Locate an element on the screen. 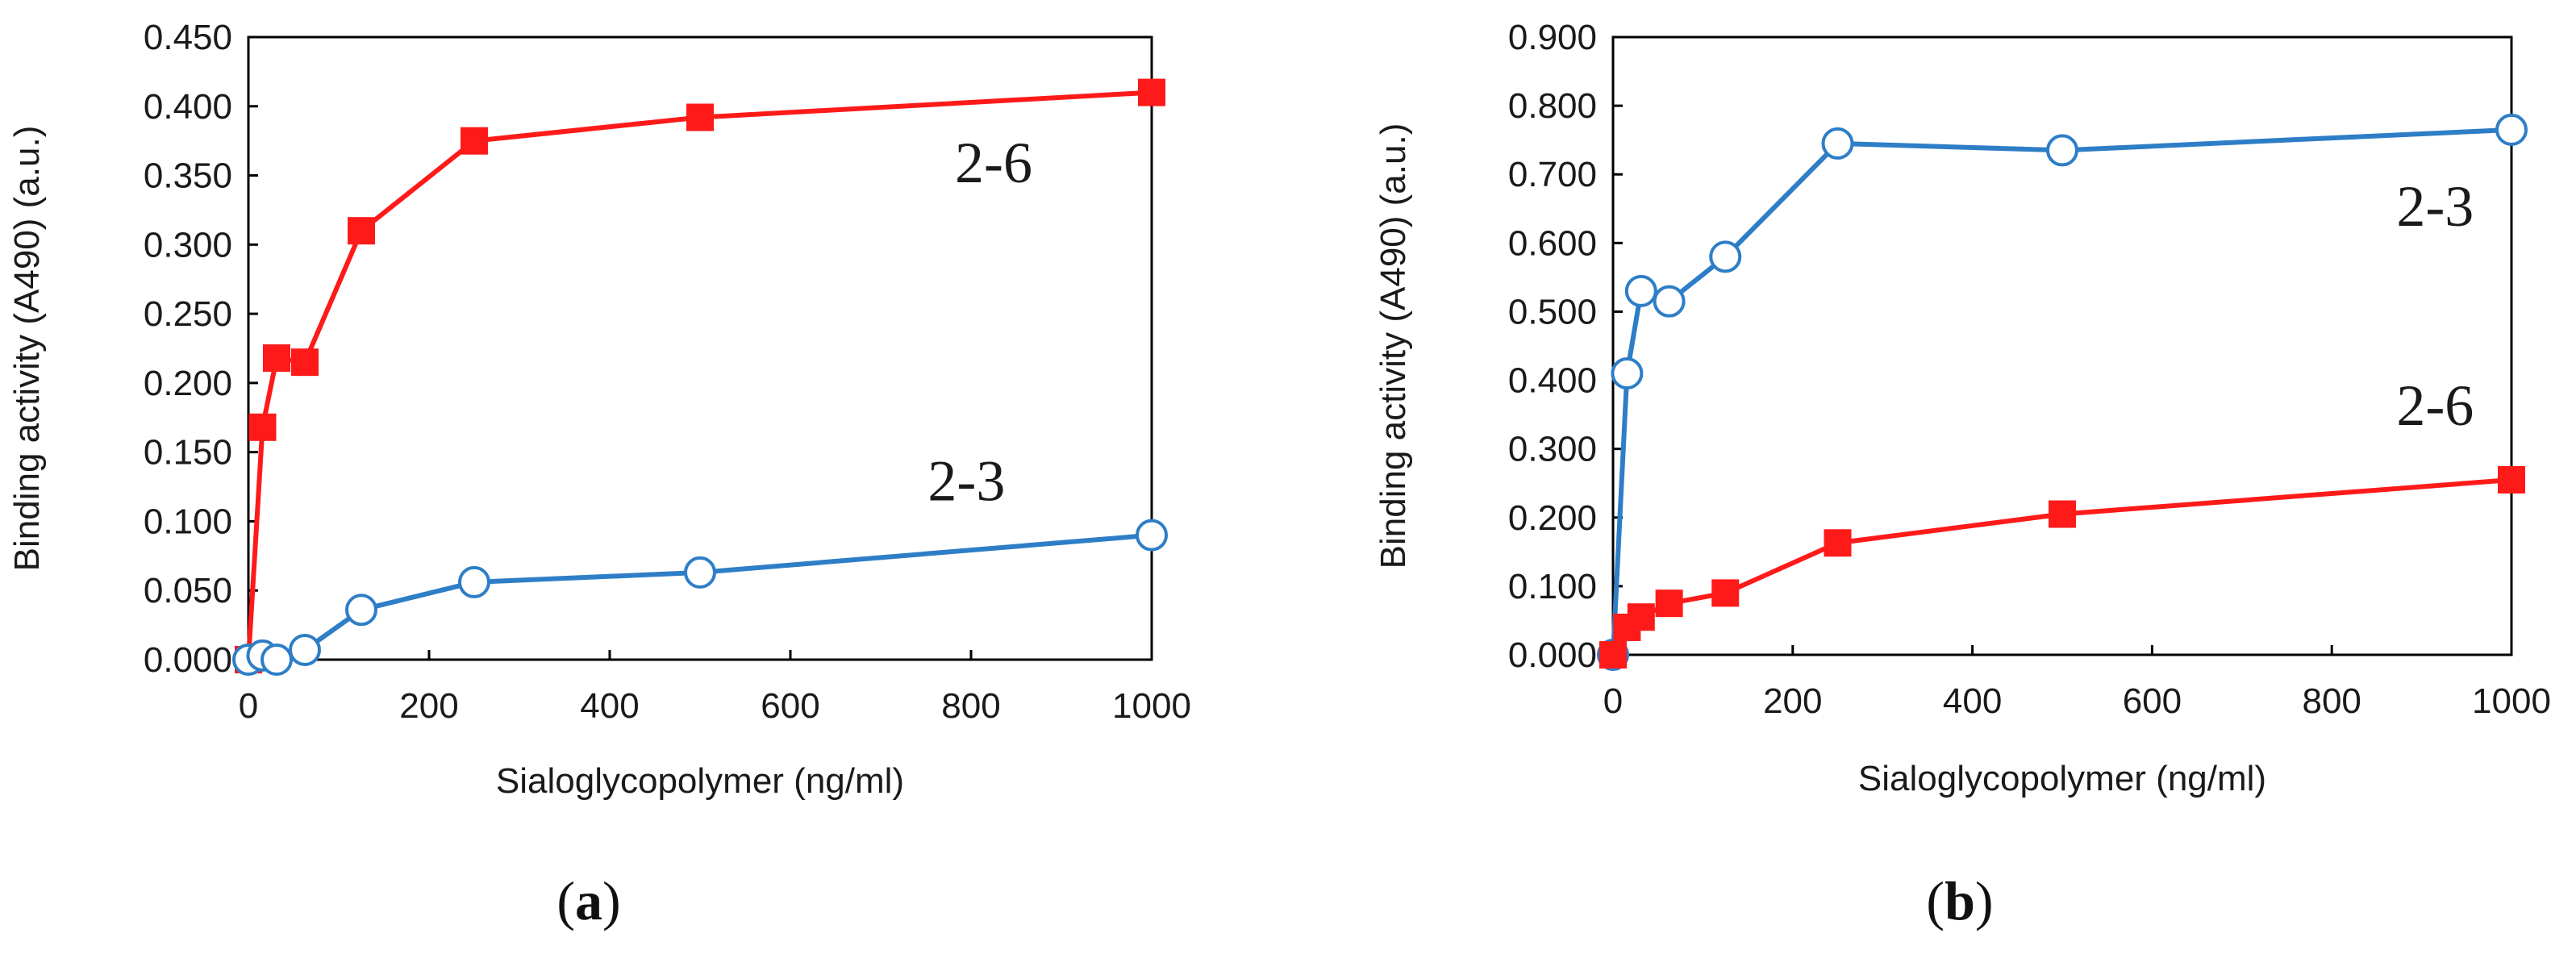 The image size is (2576, 954). y-tick-label: 0.450 is located at coordinates (188, 37).